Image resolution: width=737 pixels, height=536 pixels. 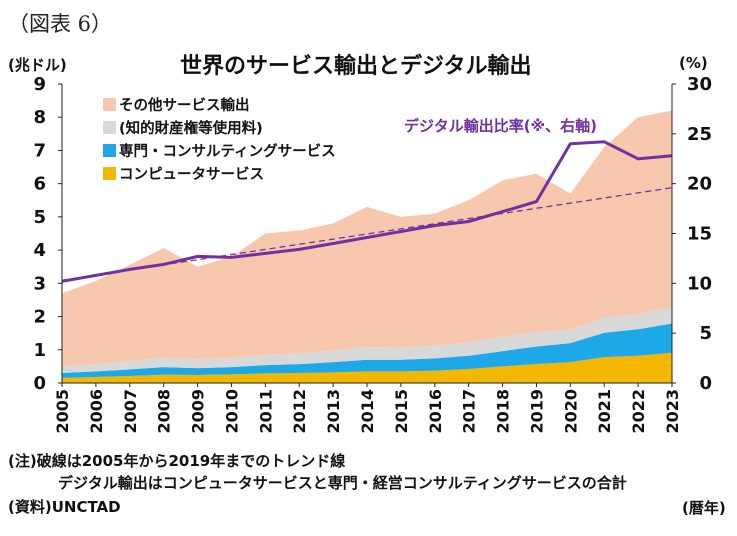 What do you see at coordinates (705, 333) in the screenshot?
I see `y-right-tick-label: 5` at bounding box center [705, 333].